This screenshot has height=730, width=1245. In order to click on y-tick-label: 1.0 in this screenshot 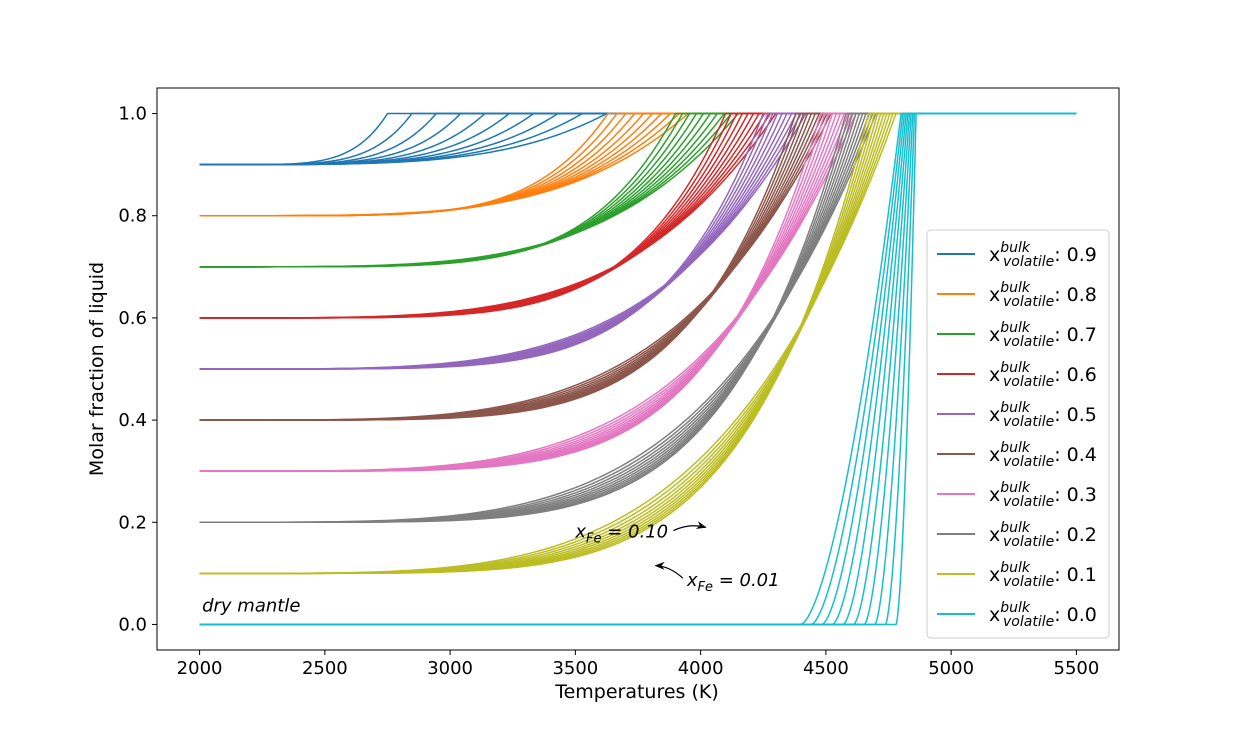, I will do `click(132, 114)`.